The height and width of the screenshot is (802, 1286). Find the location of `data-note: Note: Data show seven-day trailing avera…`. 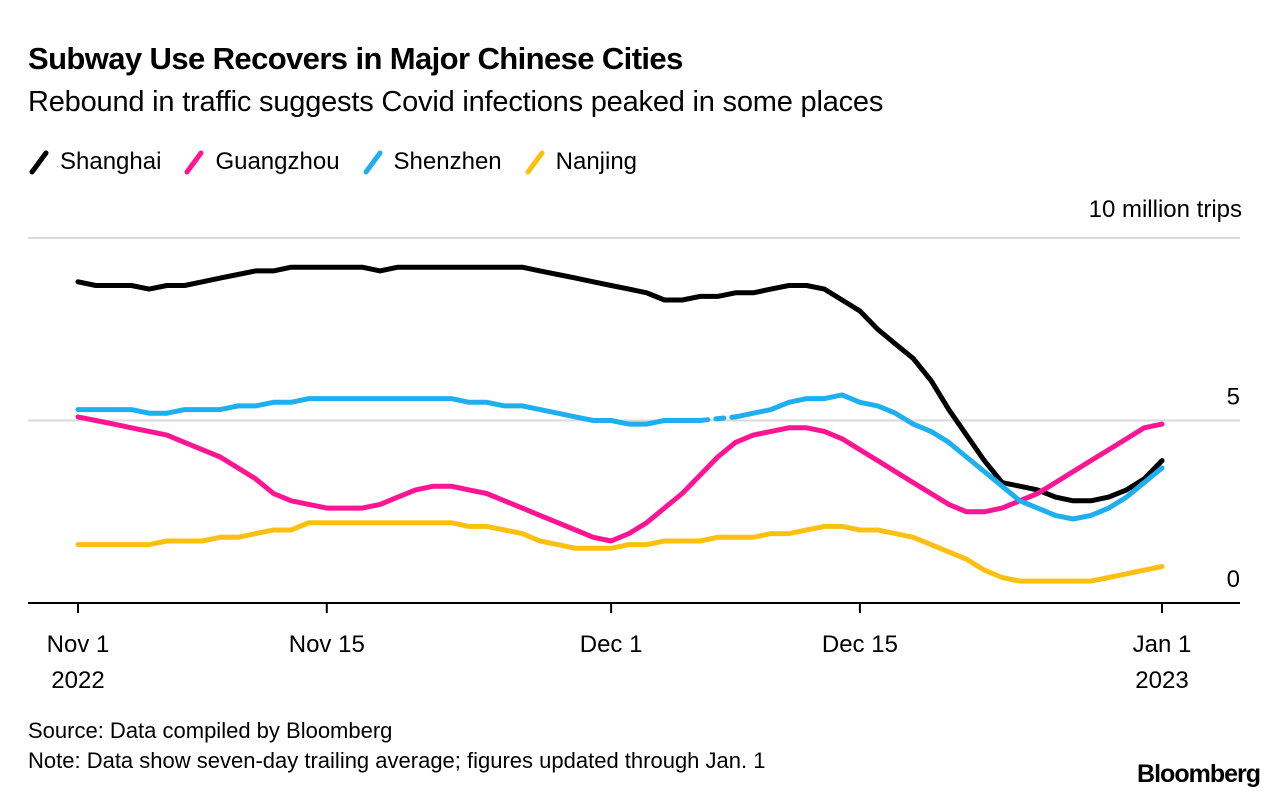

data-note: Note: Data show seven-day trailing avera… is located at coordinates (397, 760).